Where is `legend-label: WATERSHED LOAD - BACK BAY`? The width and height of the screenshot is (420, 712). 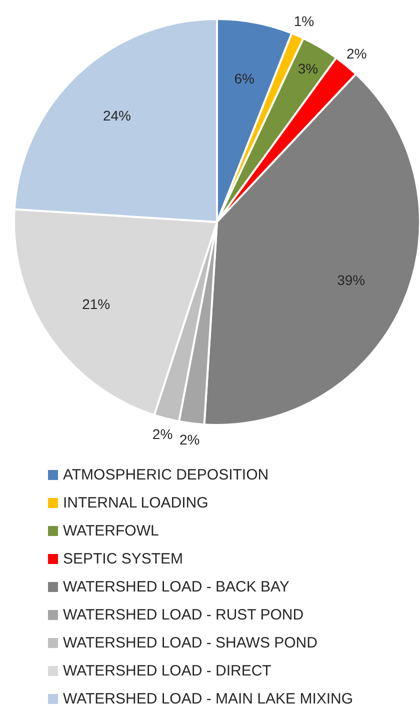
legend-label: WATERSHED LOAD - BACK BAY is located at coordinates (176, 587).